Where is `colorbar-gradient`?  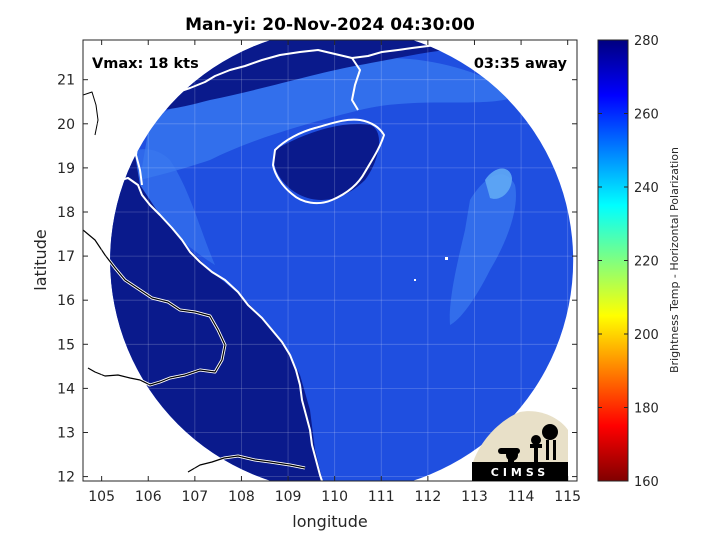 colorbar-gradient is located at coordinates (613, 260).